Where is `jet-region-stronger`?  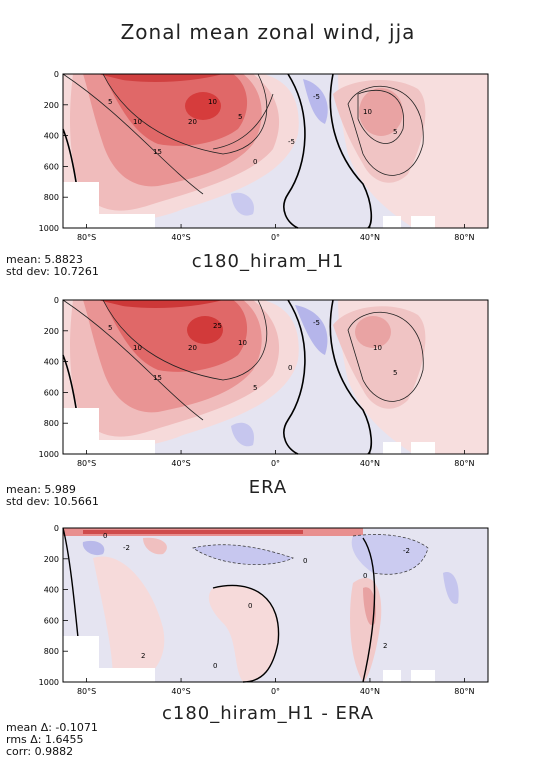
jet-region-stronger is located at coordinates (175, 110).